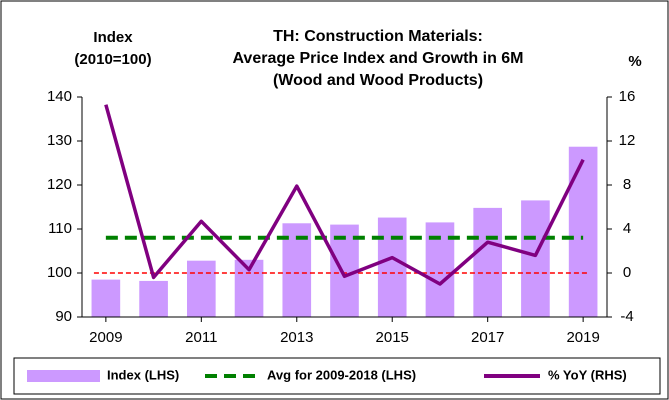 This screenshot has width=669, height=400. I want to click on y-tick-label: 100, so click(59, 272).